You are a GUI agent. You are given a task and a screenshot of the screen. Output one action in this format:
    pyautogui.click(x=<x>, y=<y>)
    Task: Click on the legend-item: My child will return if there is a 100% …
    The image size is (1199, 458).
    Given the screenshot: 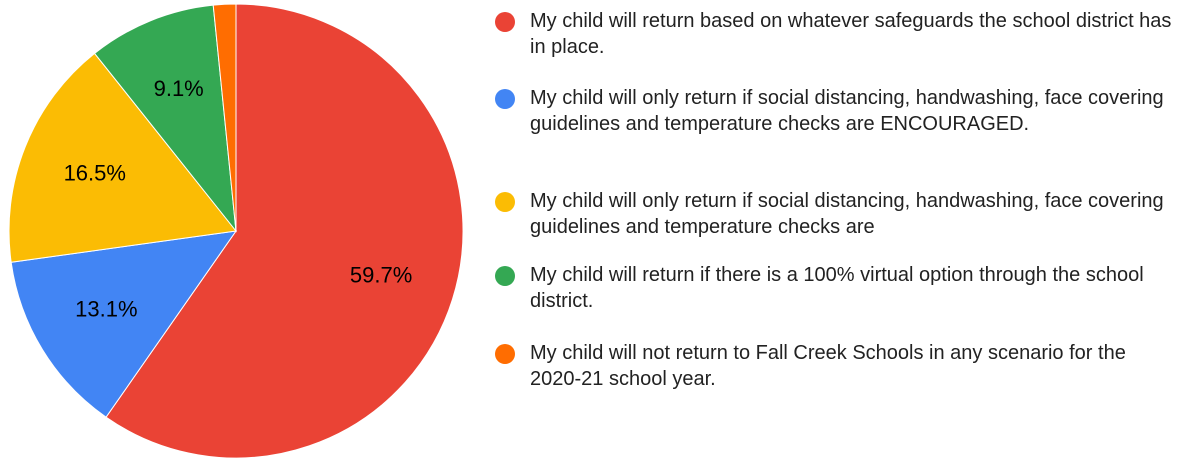 What is the action you would take?
    pyautogui.click(x=840, y=288)
    